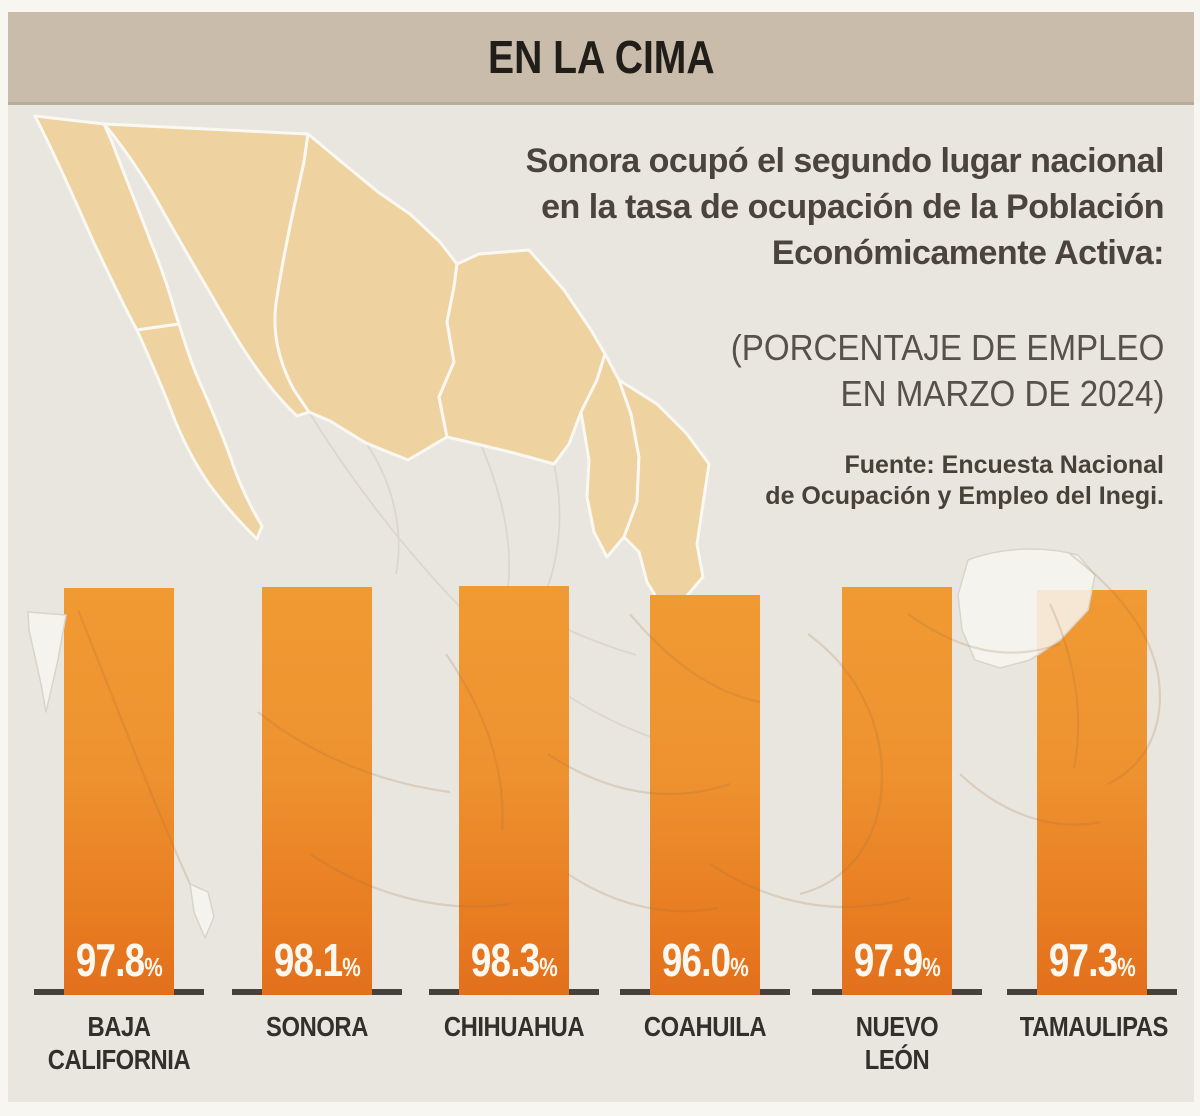  I want to click on intro-line: en la tasa de ocupación de la Población, so click(852, 207).